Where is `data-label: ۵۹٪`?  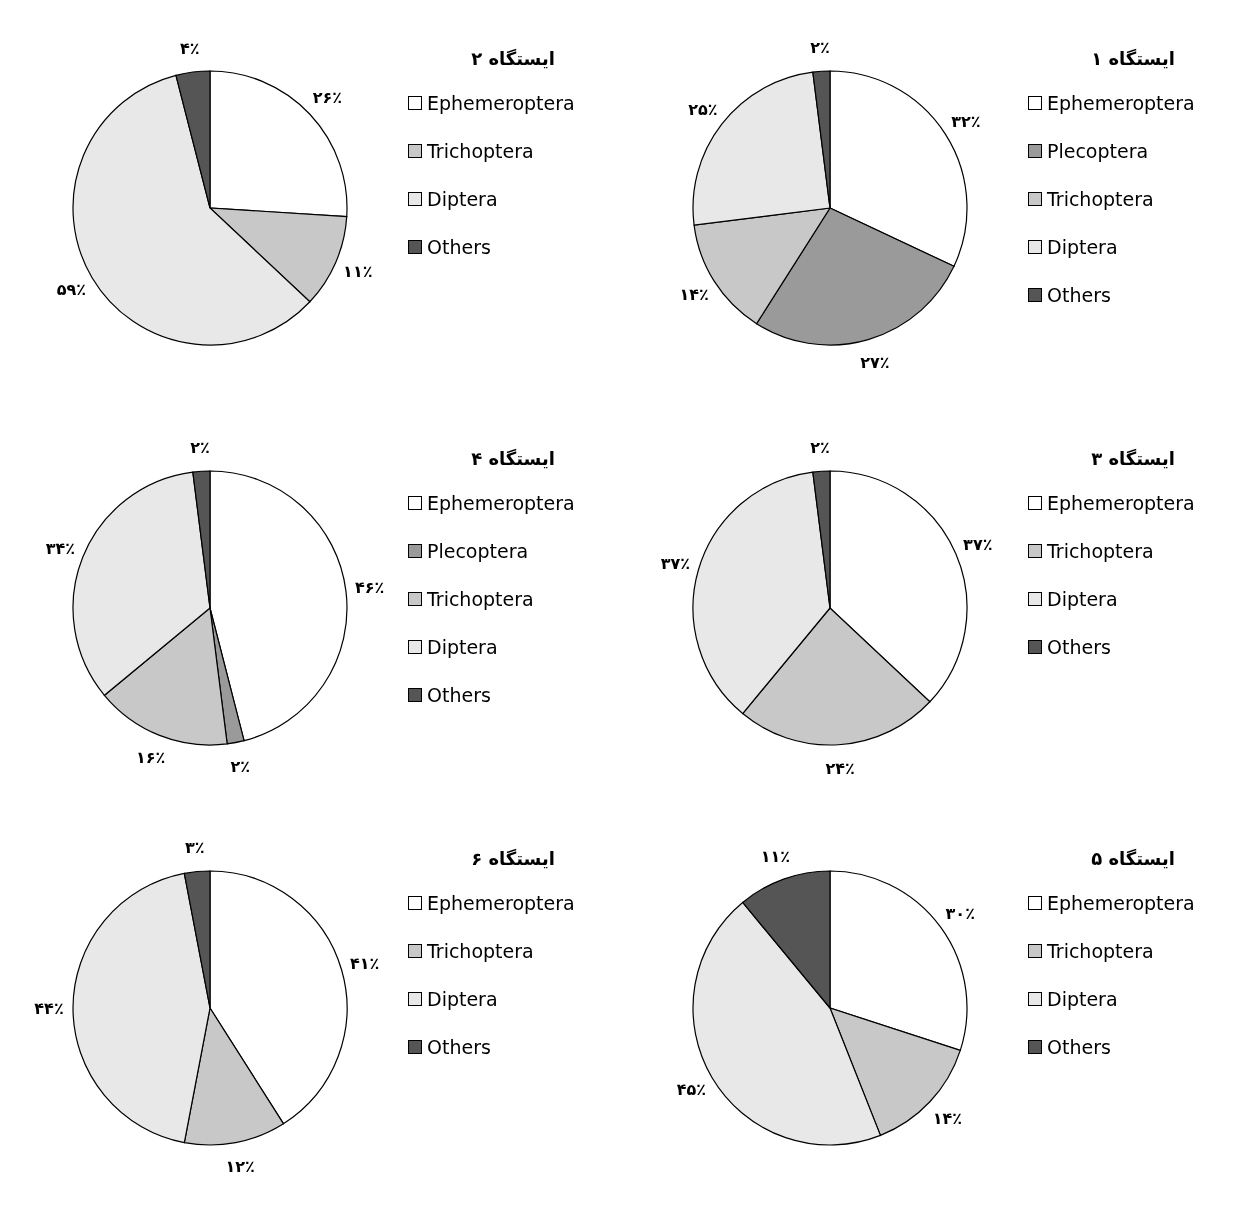
data-label: ۵۹٪ is located at coordinates (71, 290).